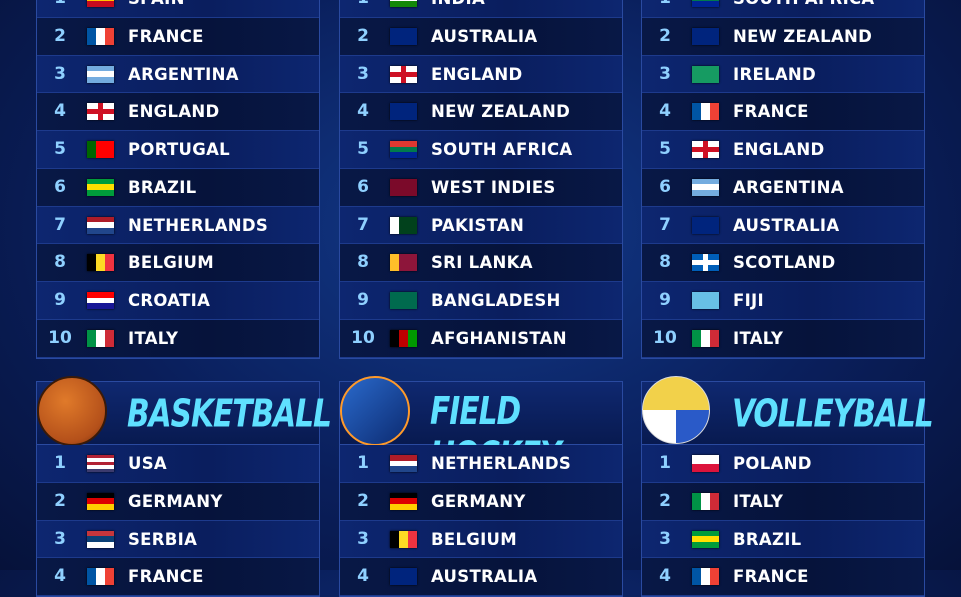  What do you see at coordinates (178, 539) in the screenshot?
I see `ranking-row: 3 SERBIA` at bounding box center [178, 539].